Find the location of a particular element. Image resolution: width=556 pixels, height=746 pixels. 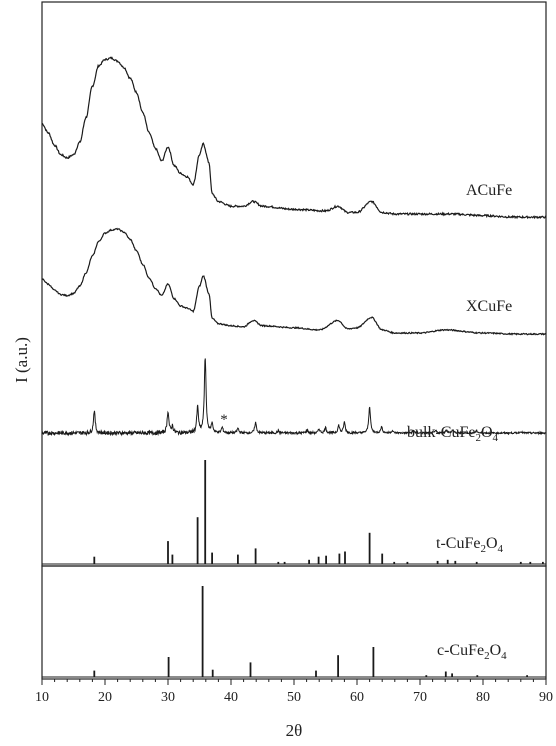

x-tick-label: 20 is located at coordinates (105, 697).